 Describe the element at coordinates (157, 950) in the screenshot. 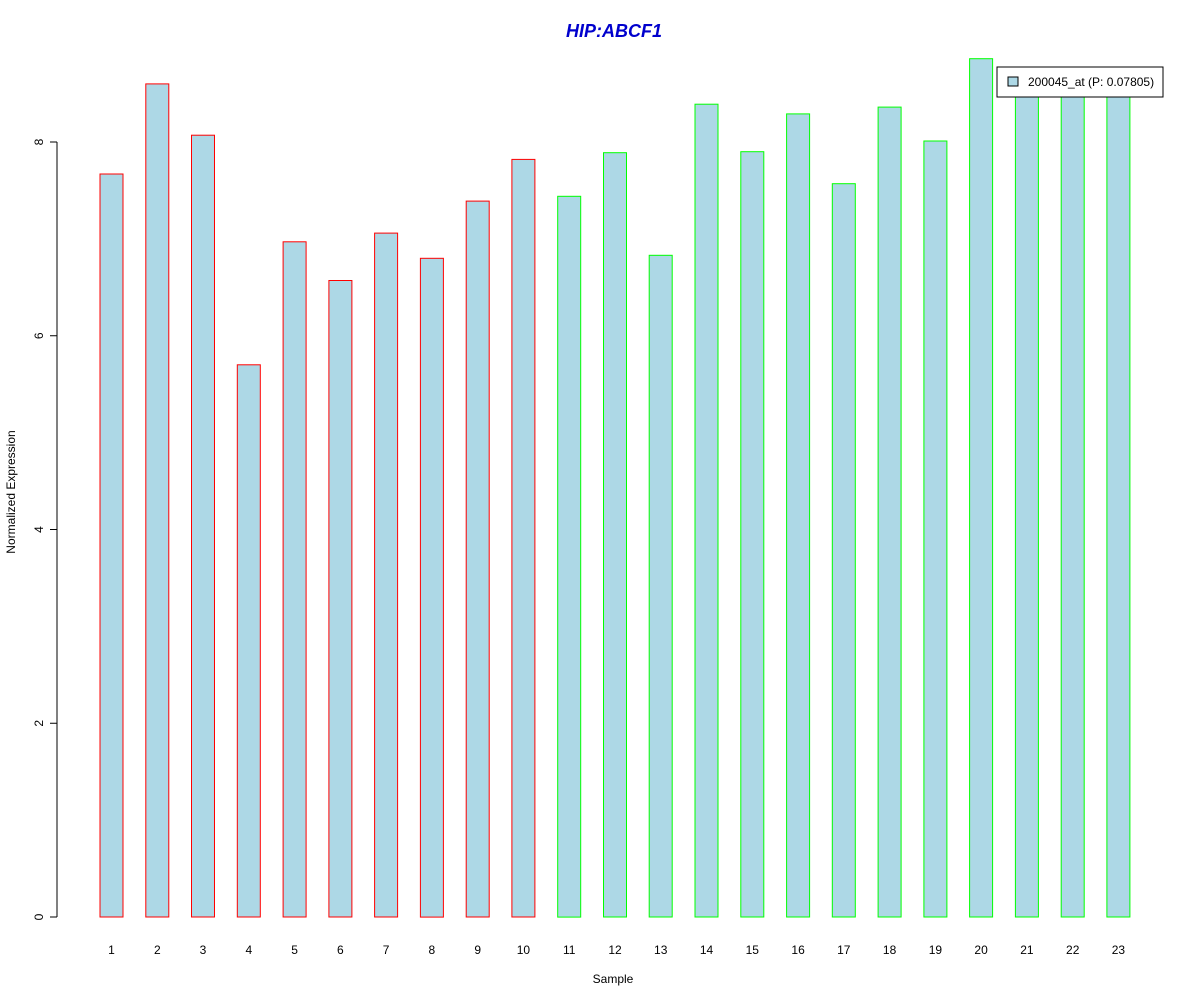

I see `x-tick-label: 2` at that location.